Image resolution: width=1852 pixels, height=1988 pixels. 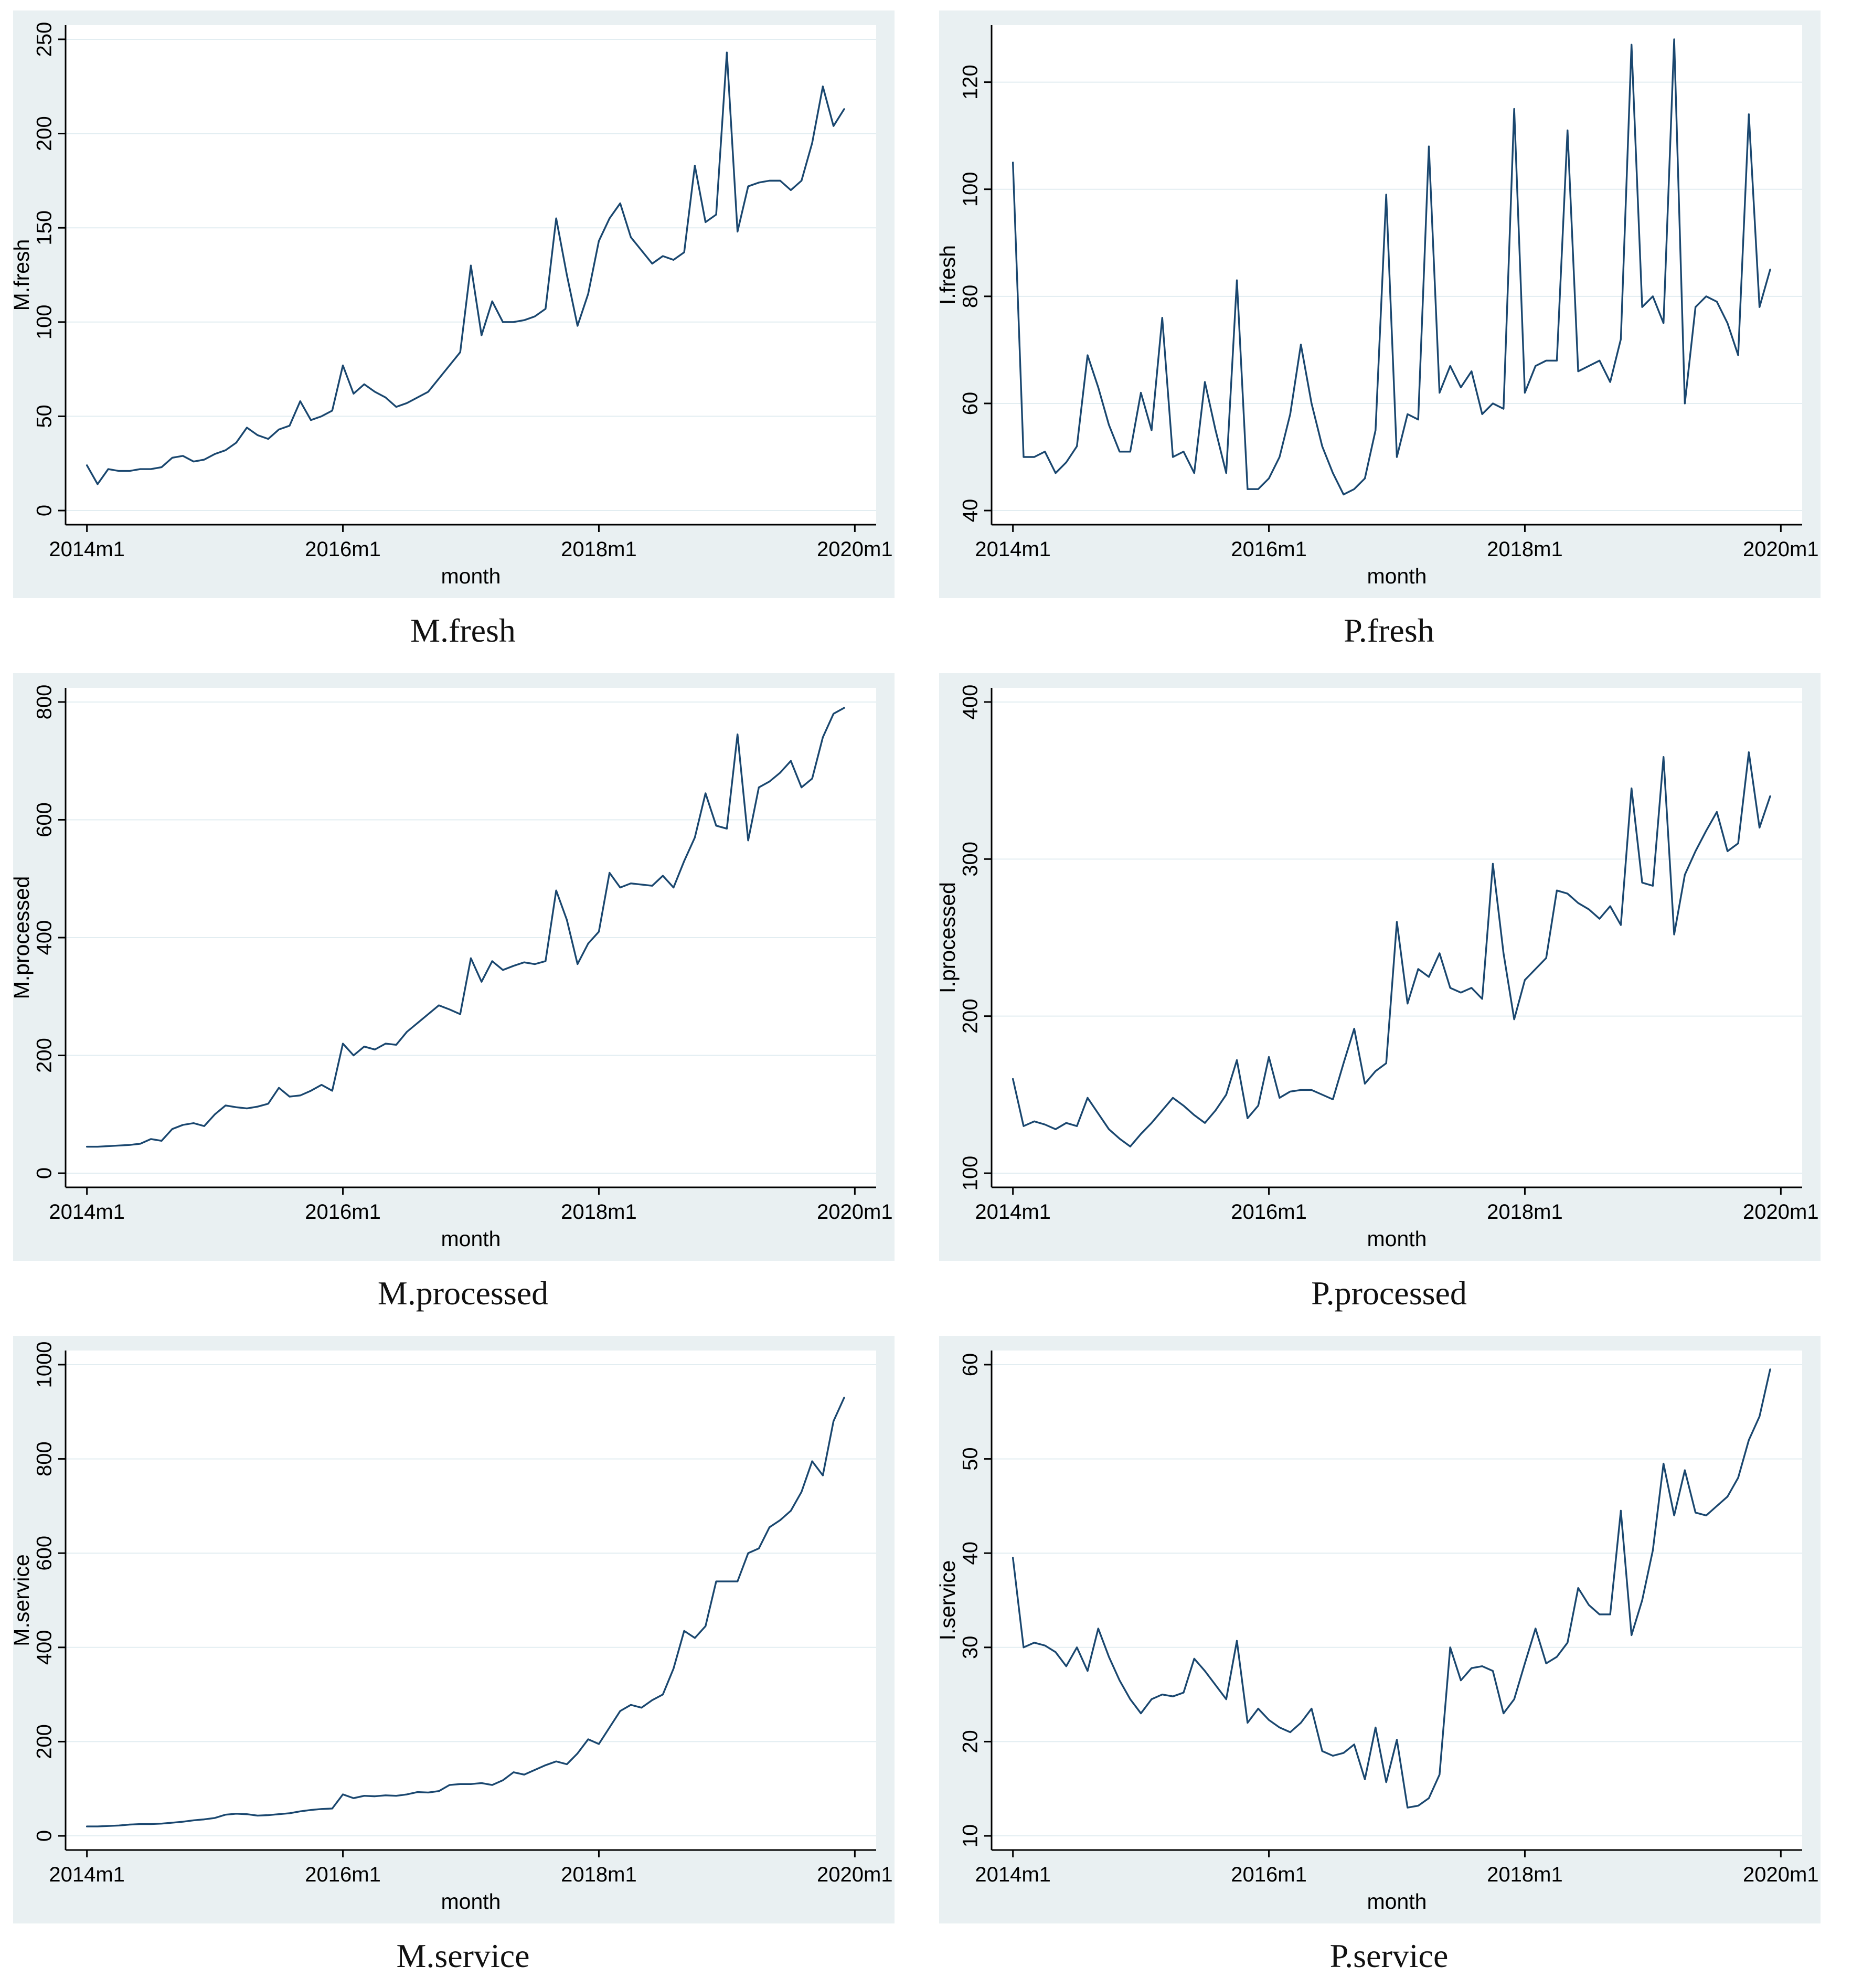 I want to click on y-tick-label: 1000, so click(x=44, y=1365).